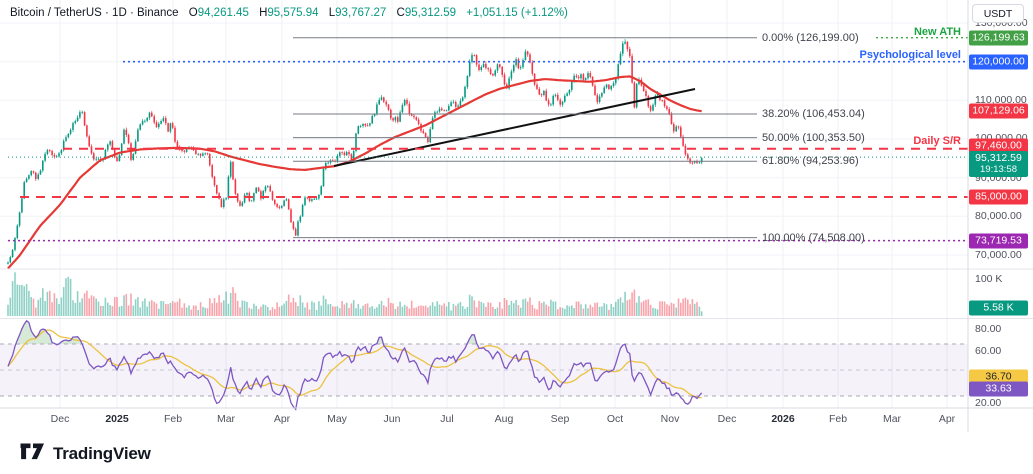  Describe the element at coordinates (32, 454) in the screenshot. I see `tradingview-logo-icon` at that location.